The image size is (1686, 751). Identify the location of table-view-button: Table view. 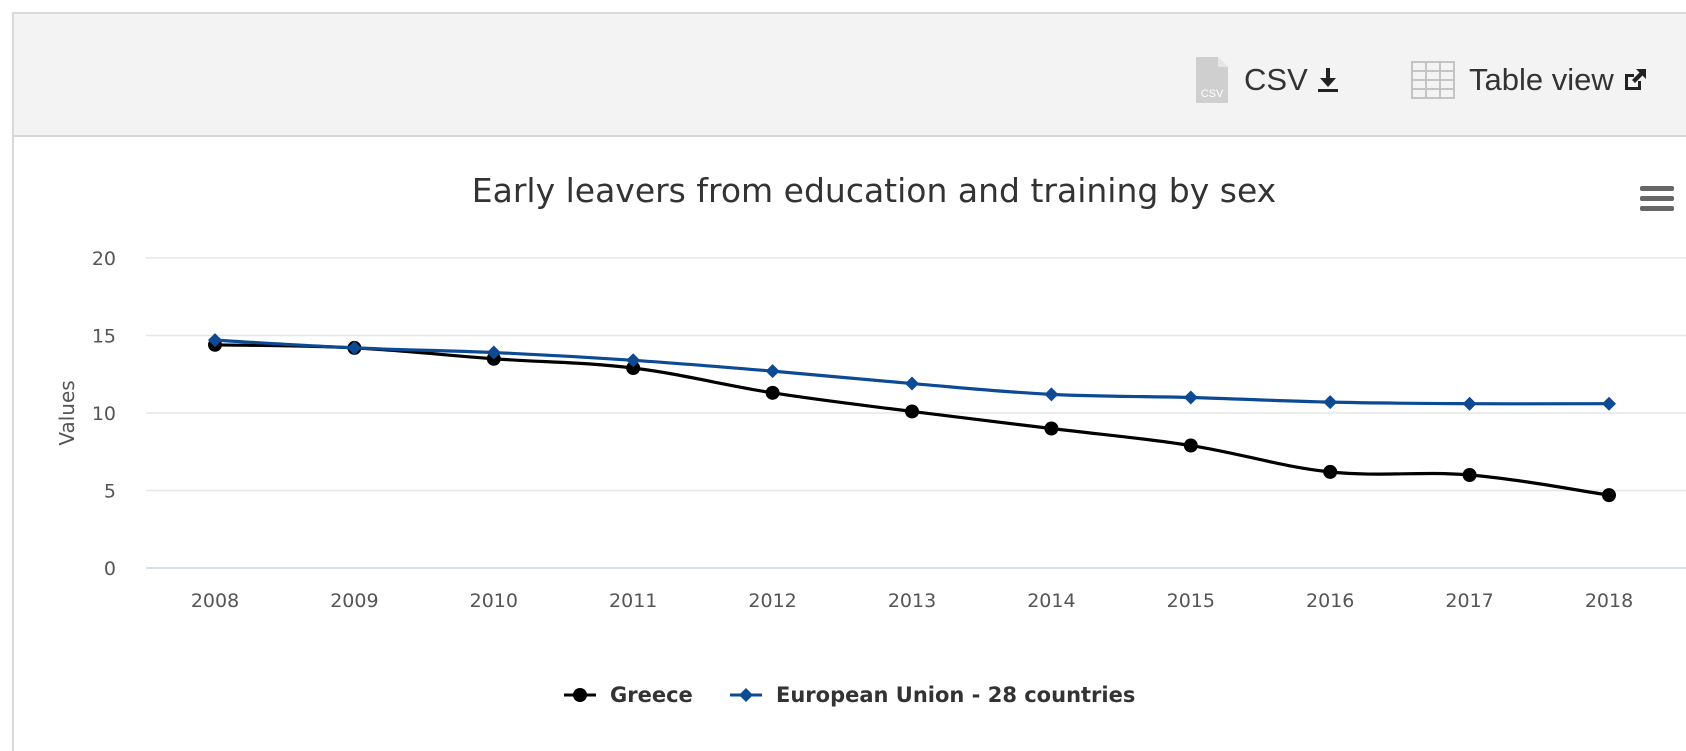
(1529, 80).